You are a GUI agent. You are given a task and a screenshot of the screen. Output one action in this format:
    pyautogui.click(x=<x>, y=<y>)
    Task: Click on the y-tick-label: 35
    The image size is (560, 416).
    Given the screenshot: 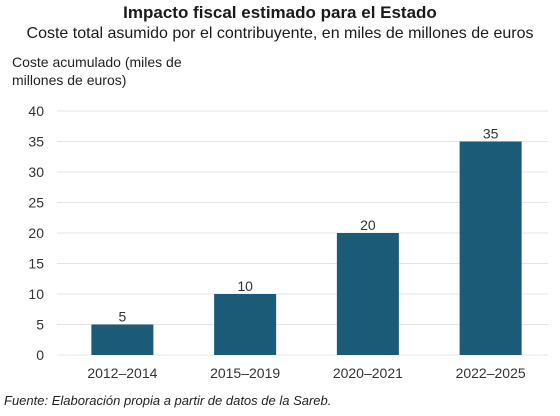 What is the action you would take?
    pyautogui.click(x=36, y=142)
    